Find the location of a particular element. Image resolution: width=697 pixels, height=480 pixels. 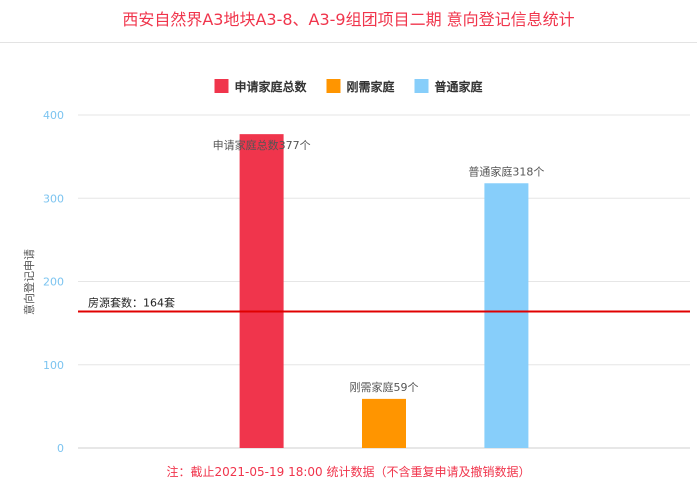

header-divider is located at coordinates (348, 42).